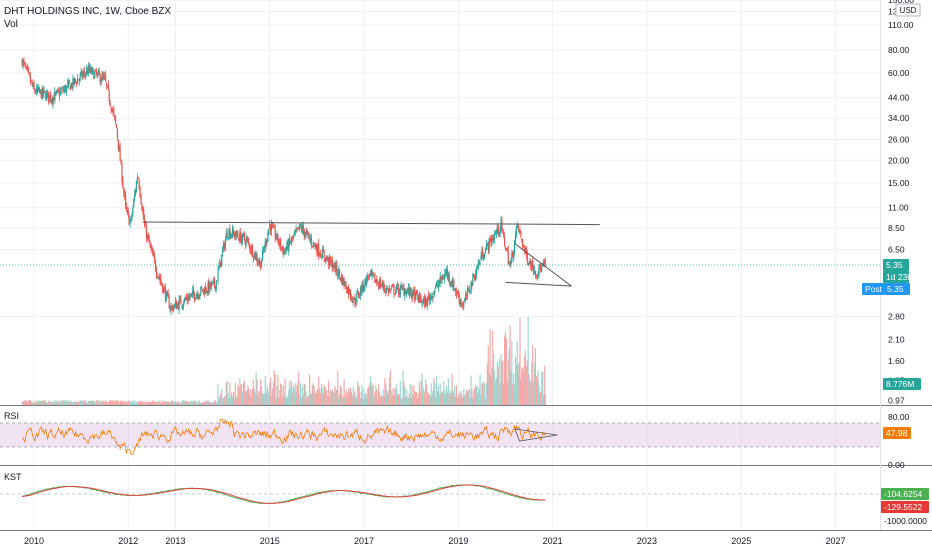  I want to click on kst-label: KST, so click(13, 477).